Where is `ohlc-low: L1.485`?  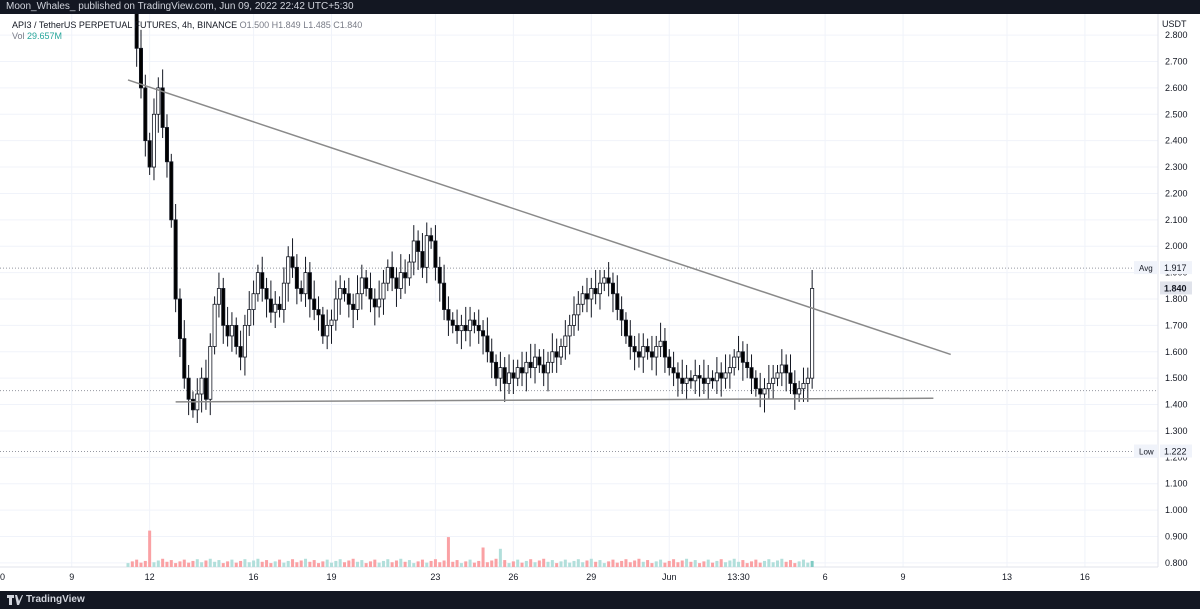 ohlc-low: L1.485 is located at coordinates (317, 25).